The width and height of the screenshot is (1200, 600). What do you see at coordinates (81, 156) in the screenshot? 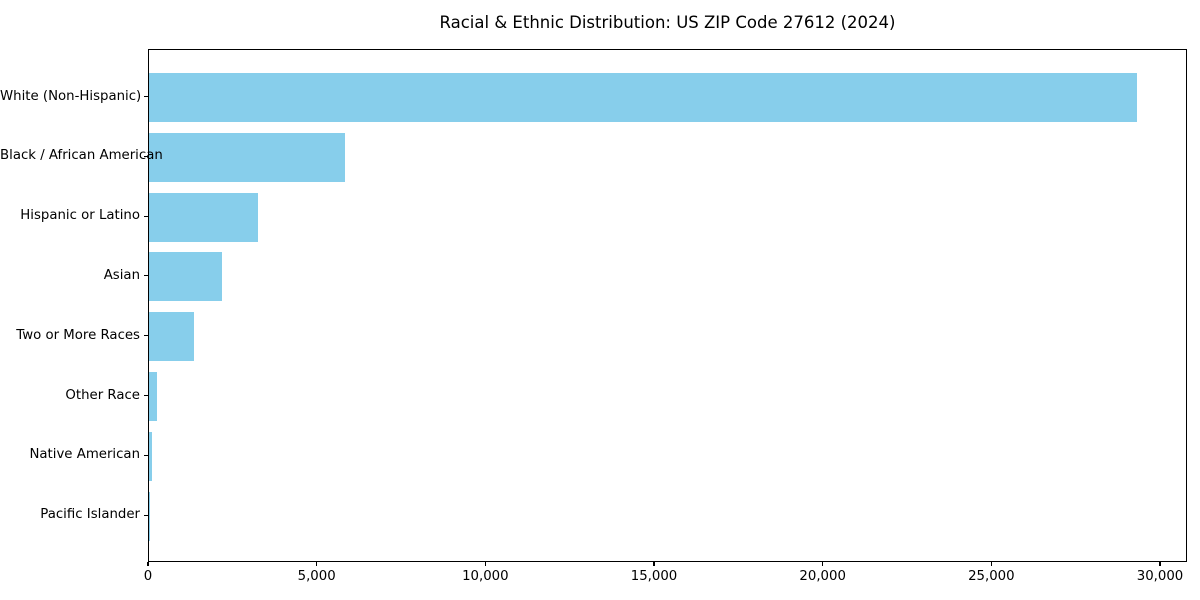
I see `y-tick-label-black-african-american: Black / African American` at bounding box center [81, 156].